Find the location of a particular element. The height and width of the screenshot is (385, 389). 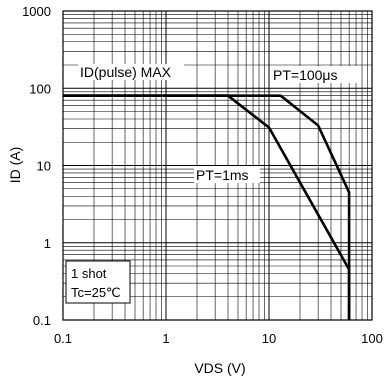

pt1ms-label-bg is located at coordinates (227, 174).